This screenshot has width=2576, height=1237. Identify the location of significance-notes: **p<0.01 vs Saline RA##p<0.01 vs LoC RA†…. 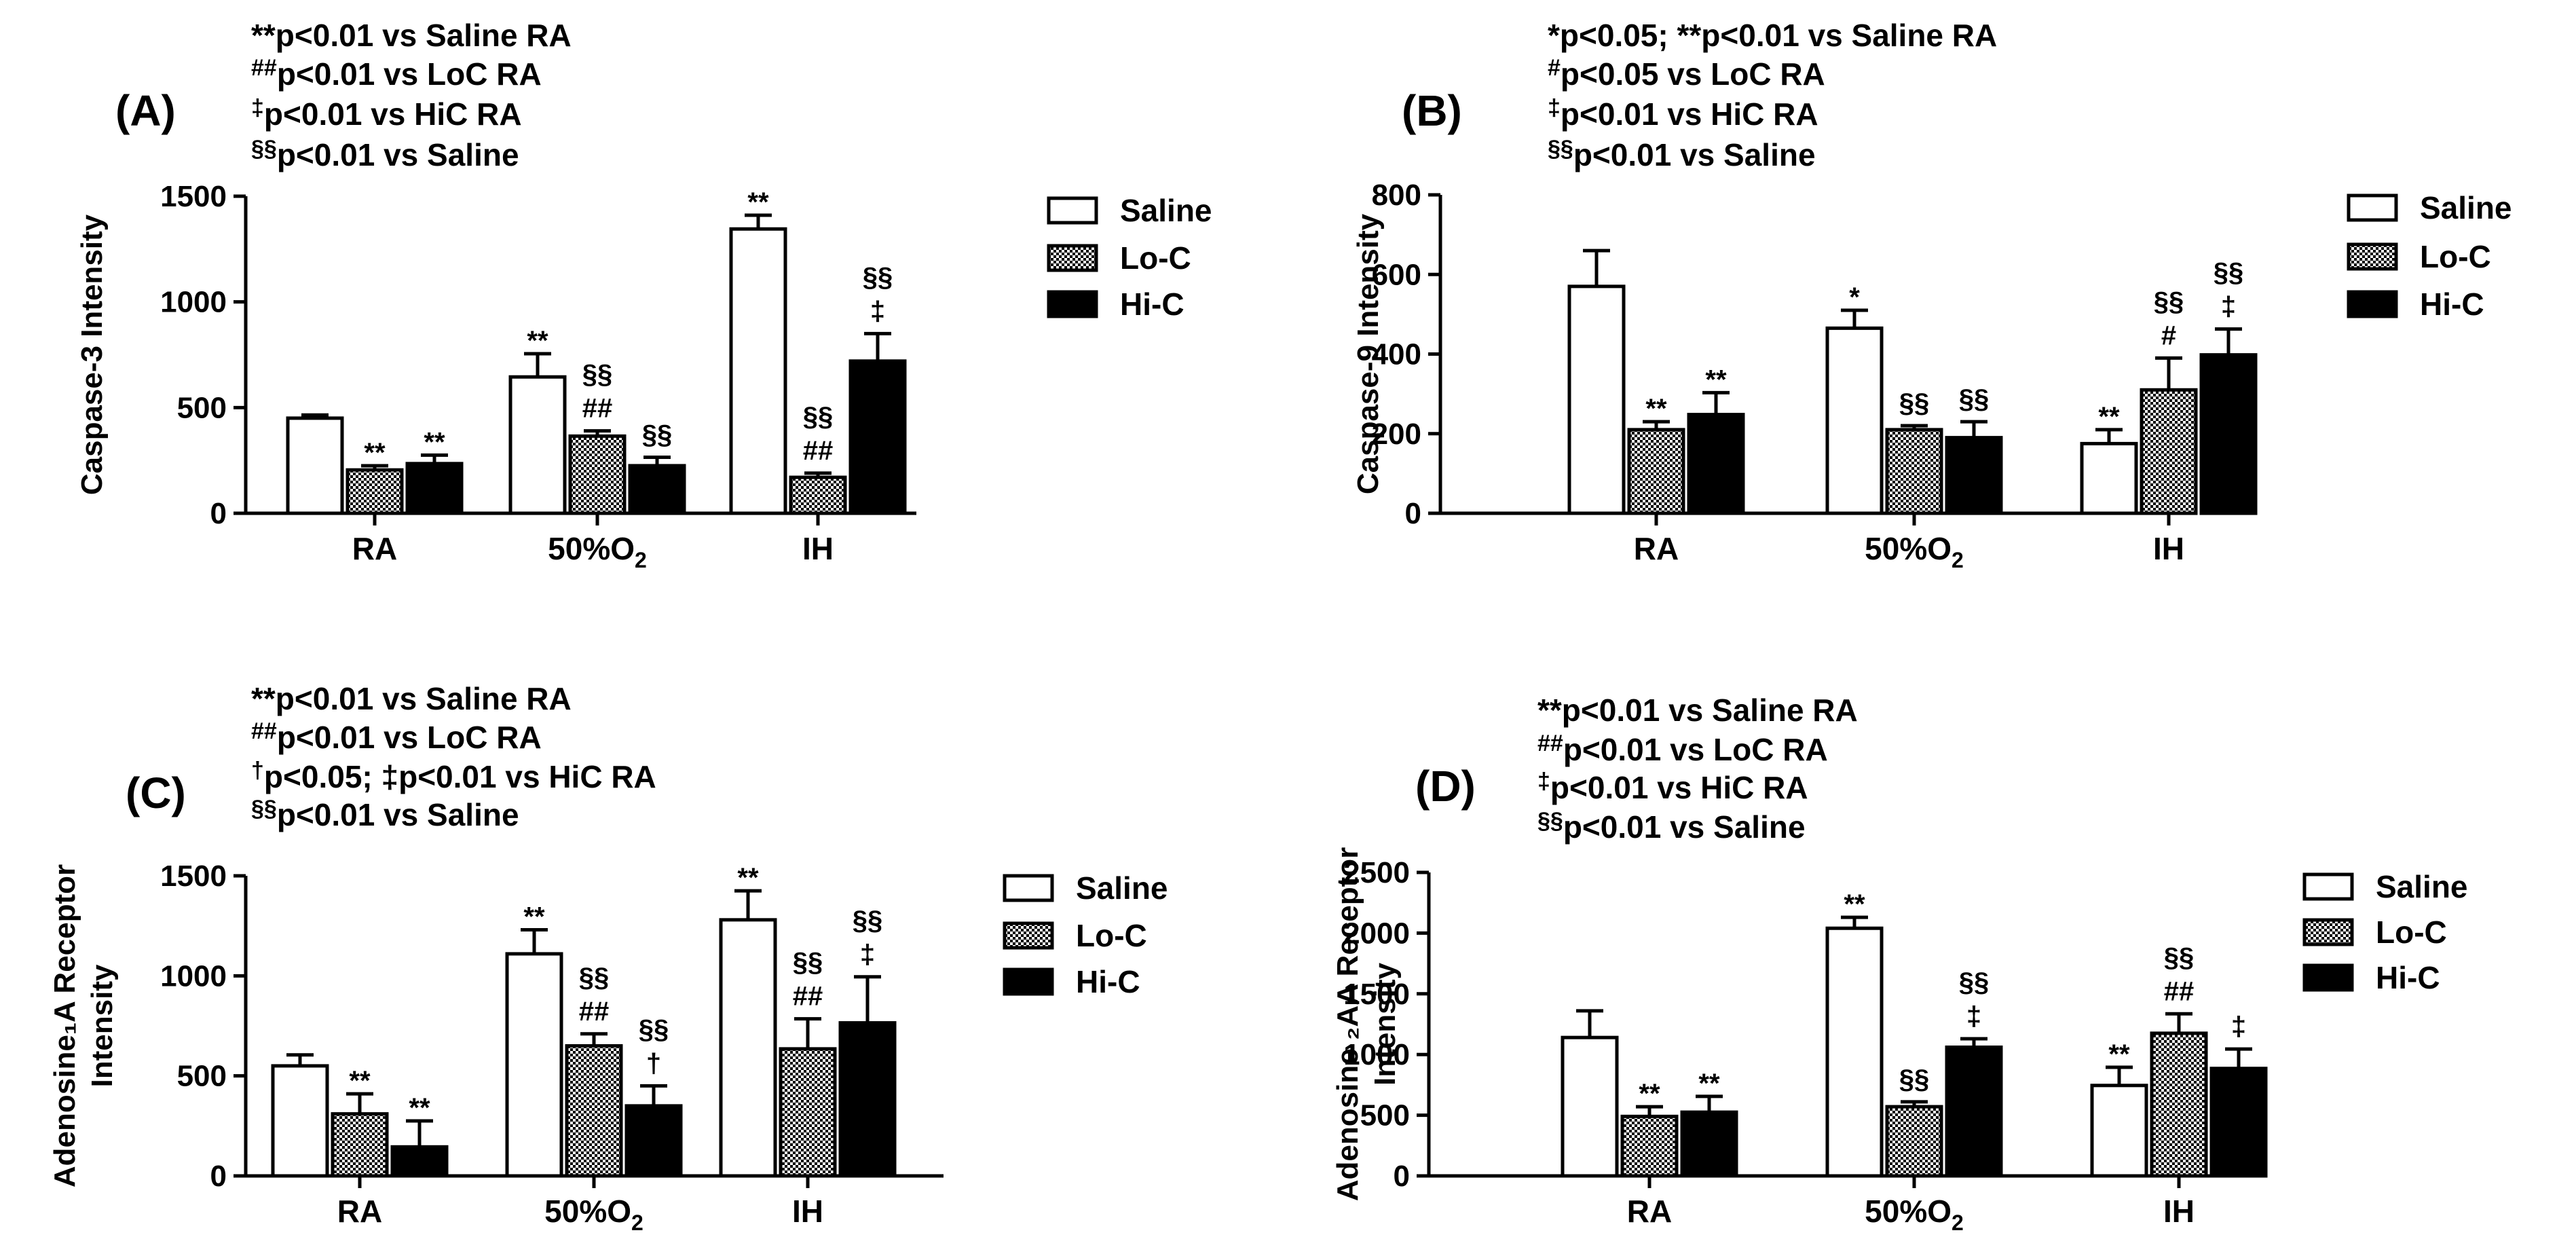
(454, 756).